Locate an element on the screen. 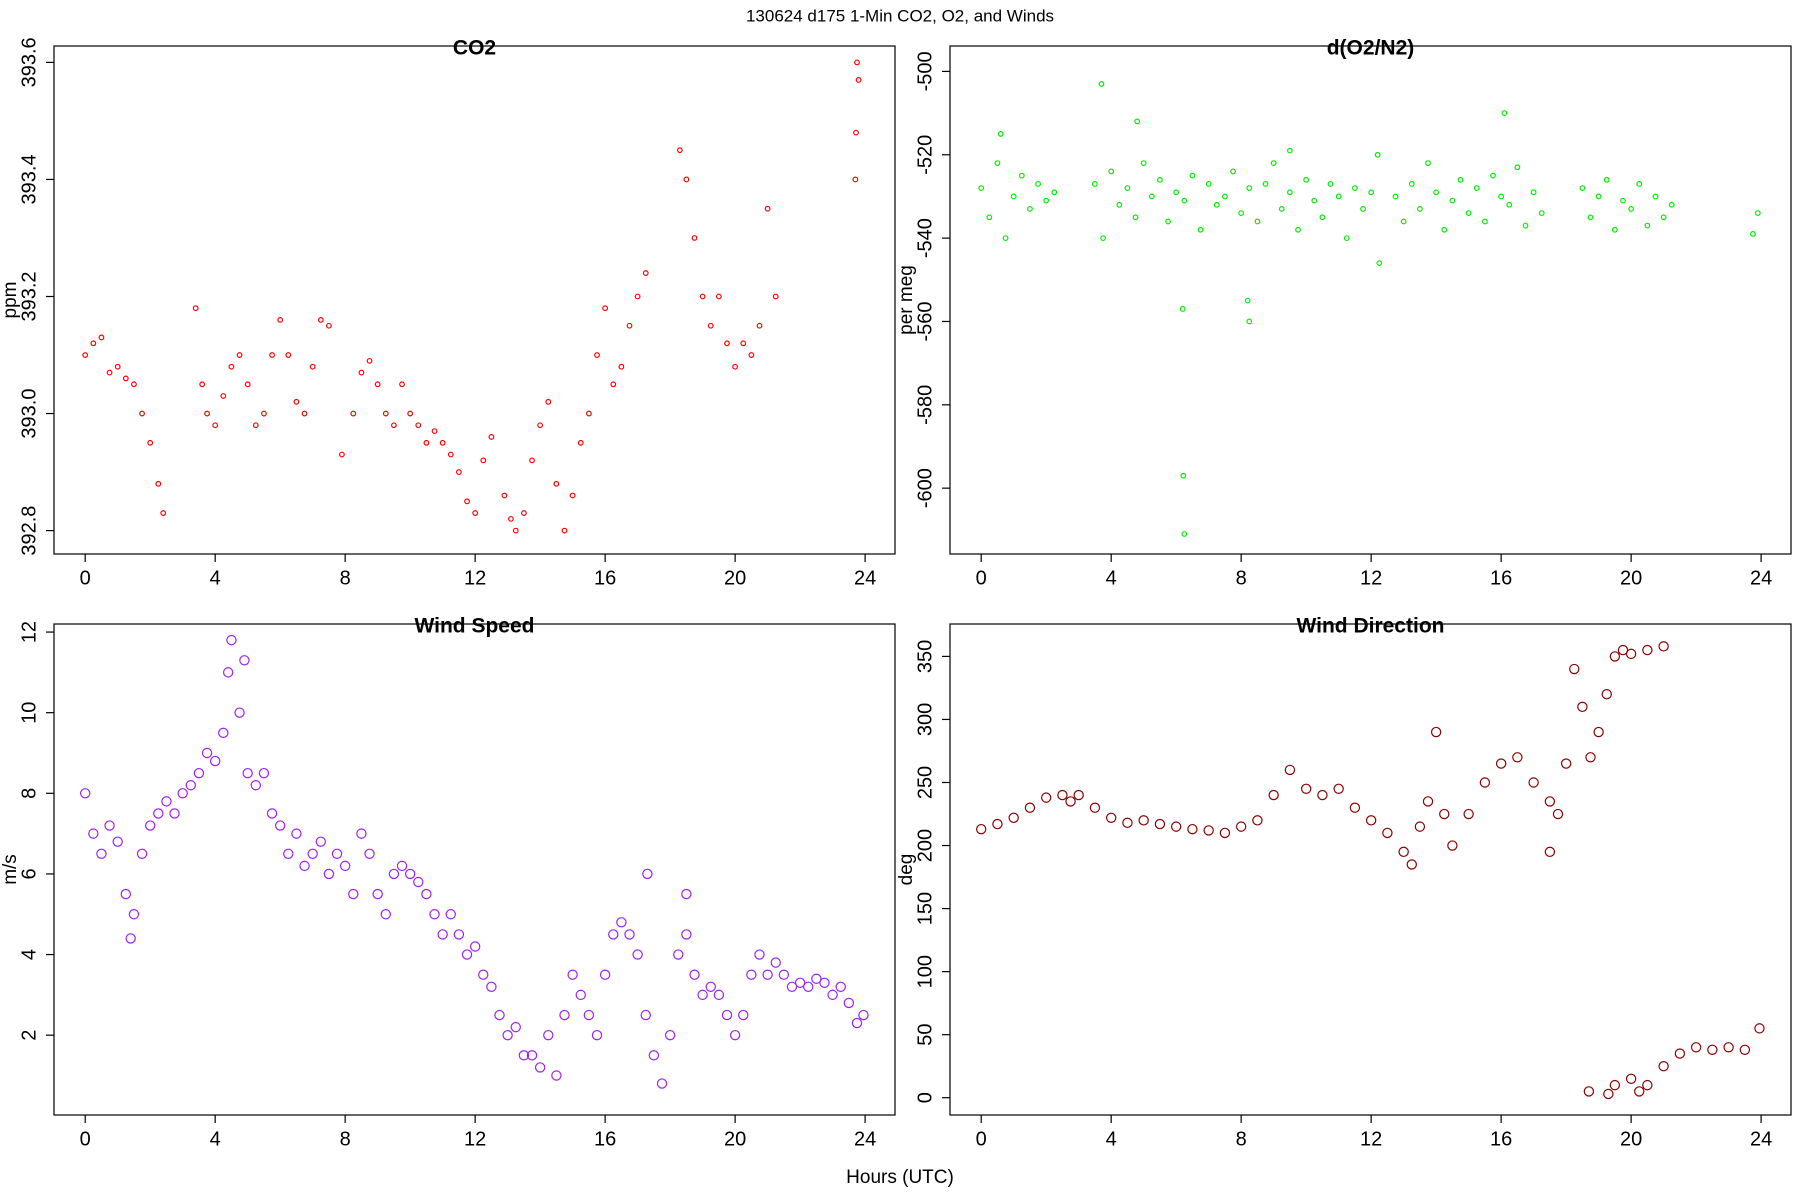 The image size is (1800, 1200). x-tick-label: 8 is located at coordinates (345, 578).